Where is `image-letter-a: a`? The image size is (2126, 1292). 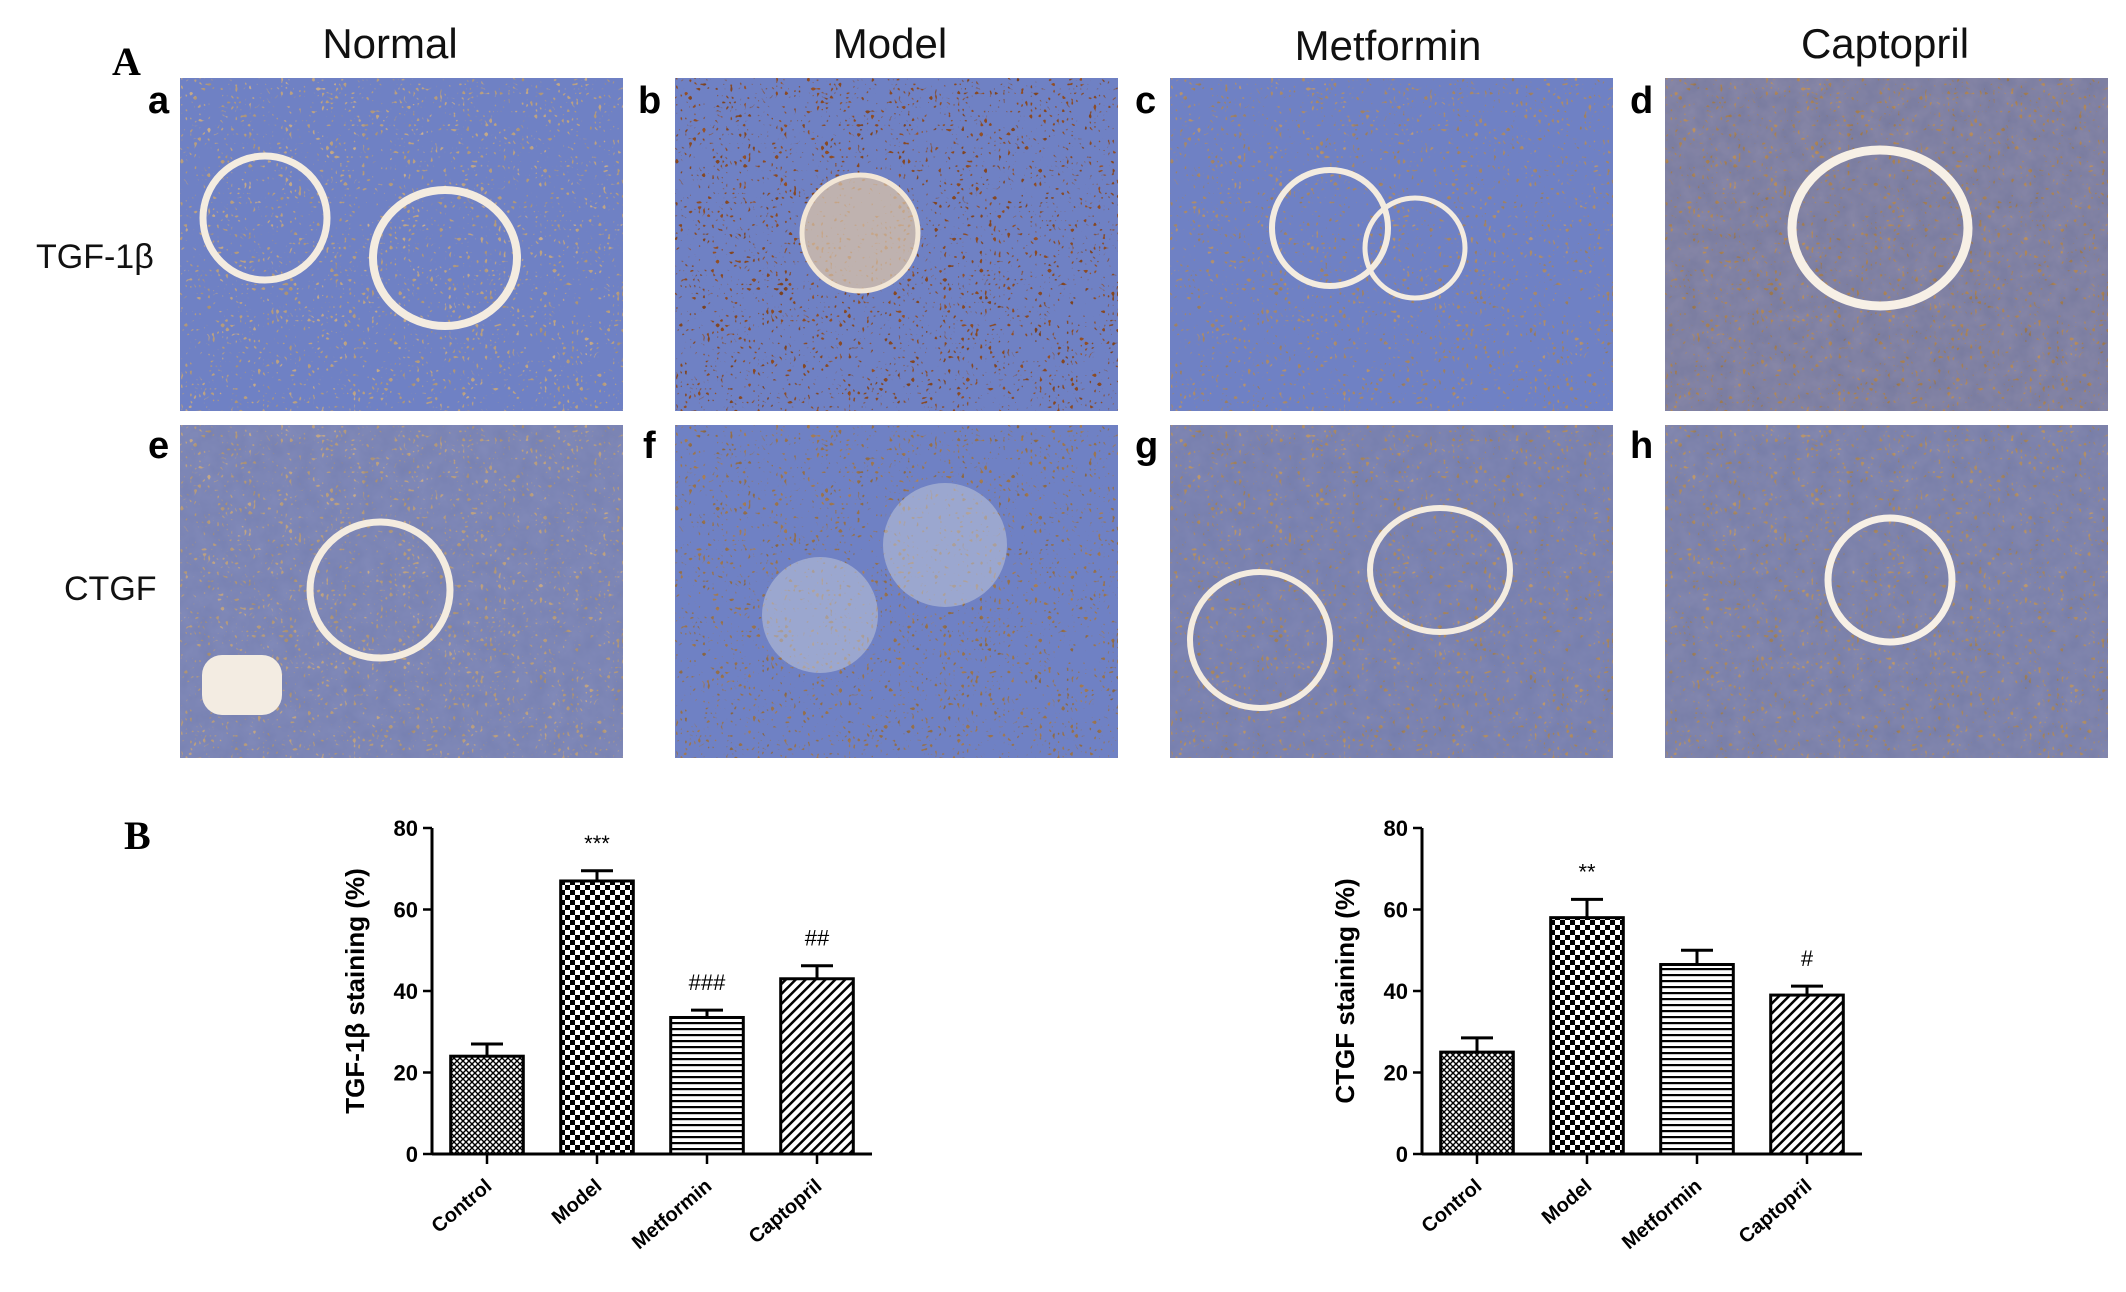
image-letter-a: a is located at coordinates (159, 101).